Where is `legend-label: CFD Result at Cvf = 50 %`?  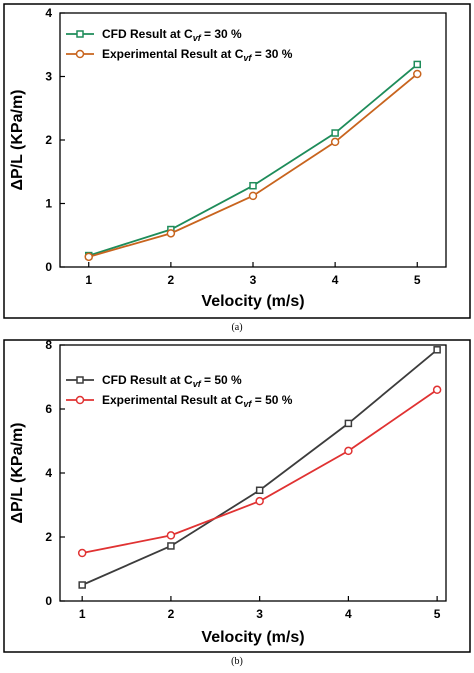 legend-label: CFD Result at Cvf = 50 % is located at coordinates (172, 381).